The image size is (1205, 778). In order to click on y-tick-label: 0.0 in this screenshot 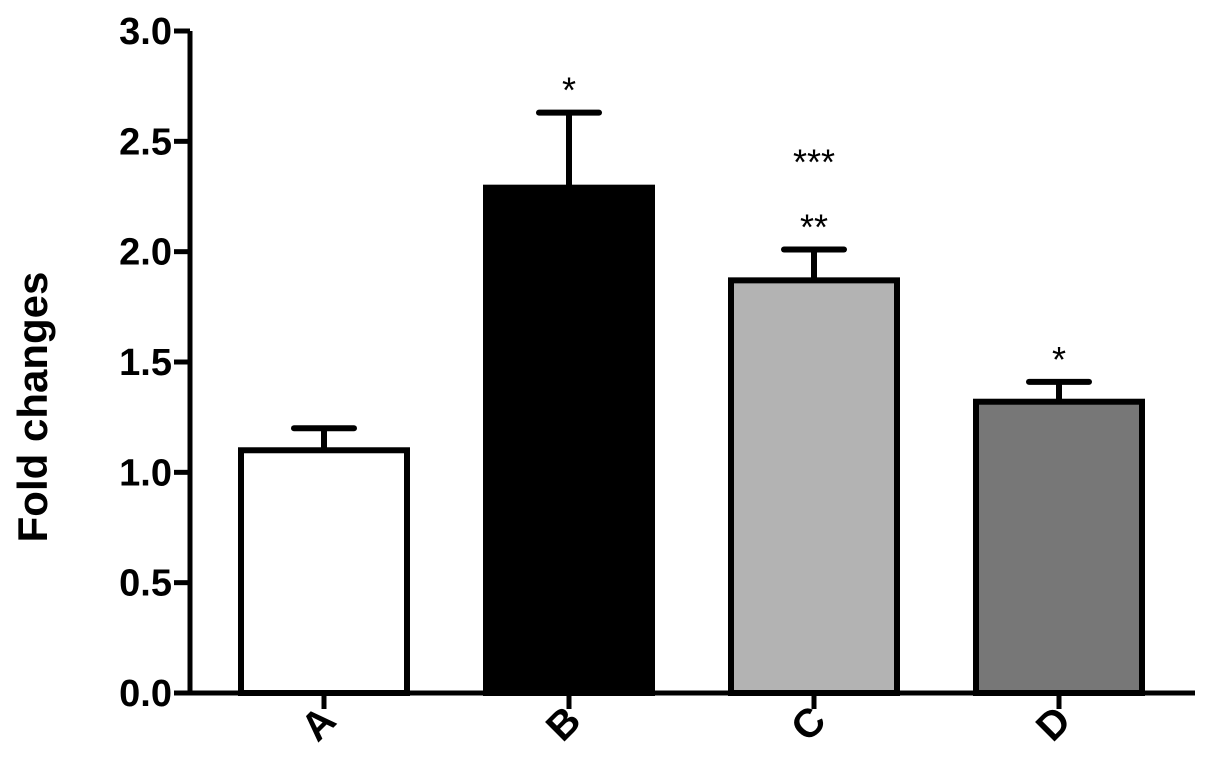, I will do `click(145, 694)`.